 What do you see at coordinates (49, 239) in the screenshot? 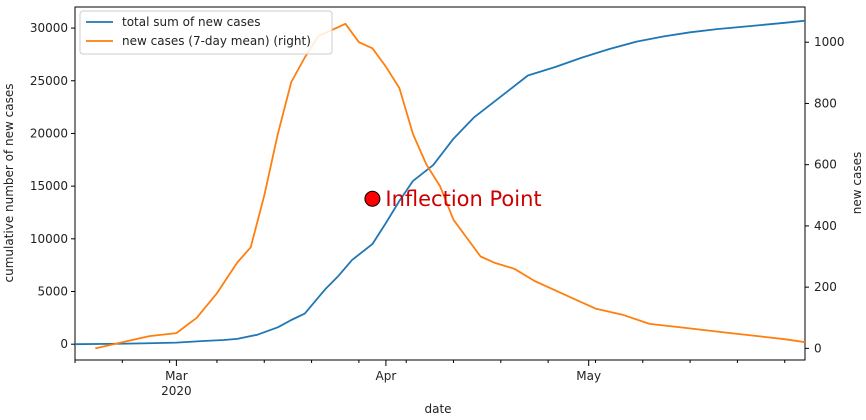
I see `left-tick-label: 10000` at bounding box center [49, 239].